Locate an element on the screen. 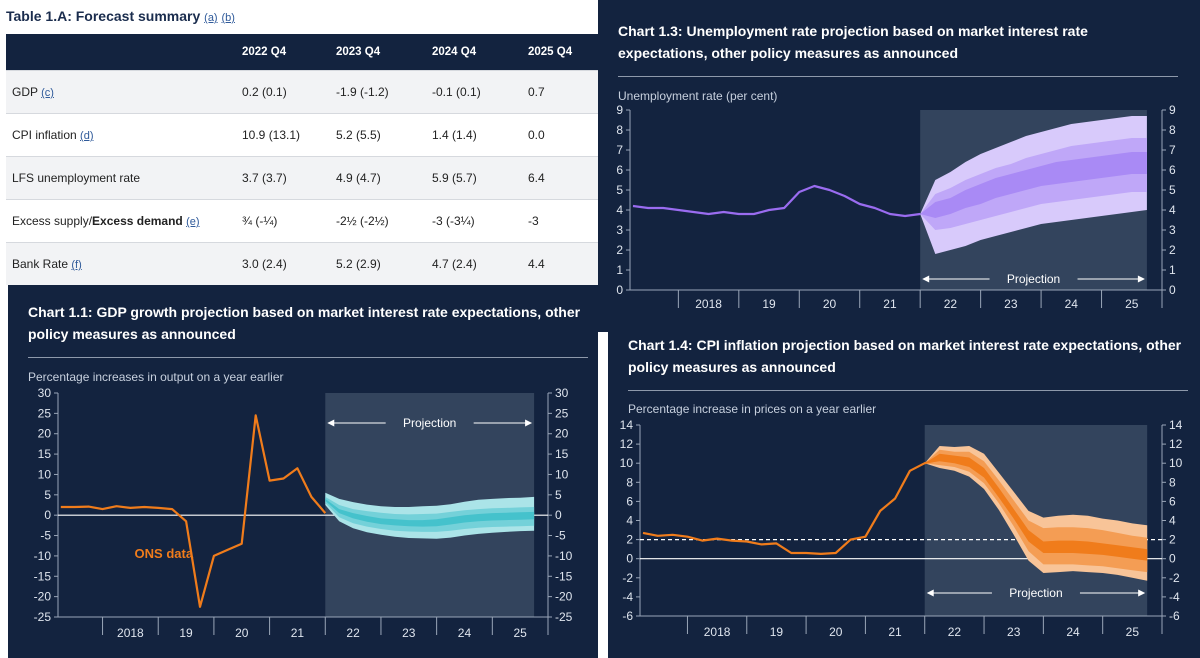 This screenshot has height=658, width=1200. y-tick-label-left: 9 is located at coordinates (619, 110).